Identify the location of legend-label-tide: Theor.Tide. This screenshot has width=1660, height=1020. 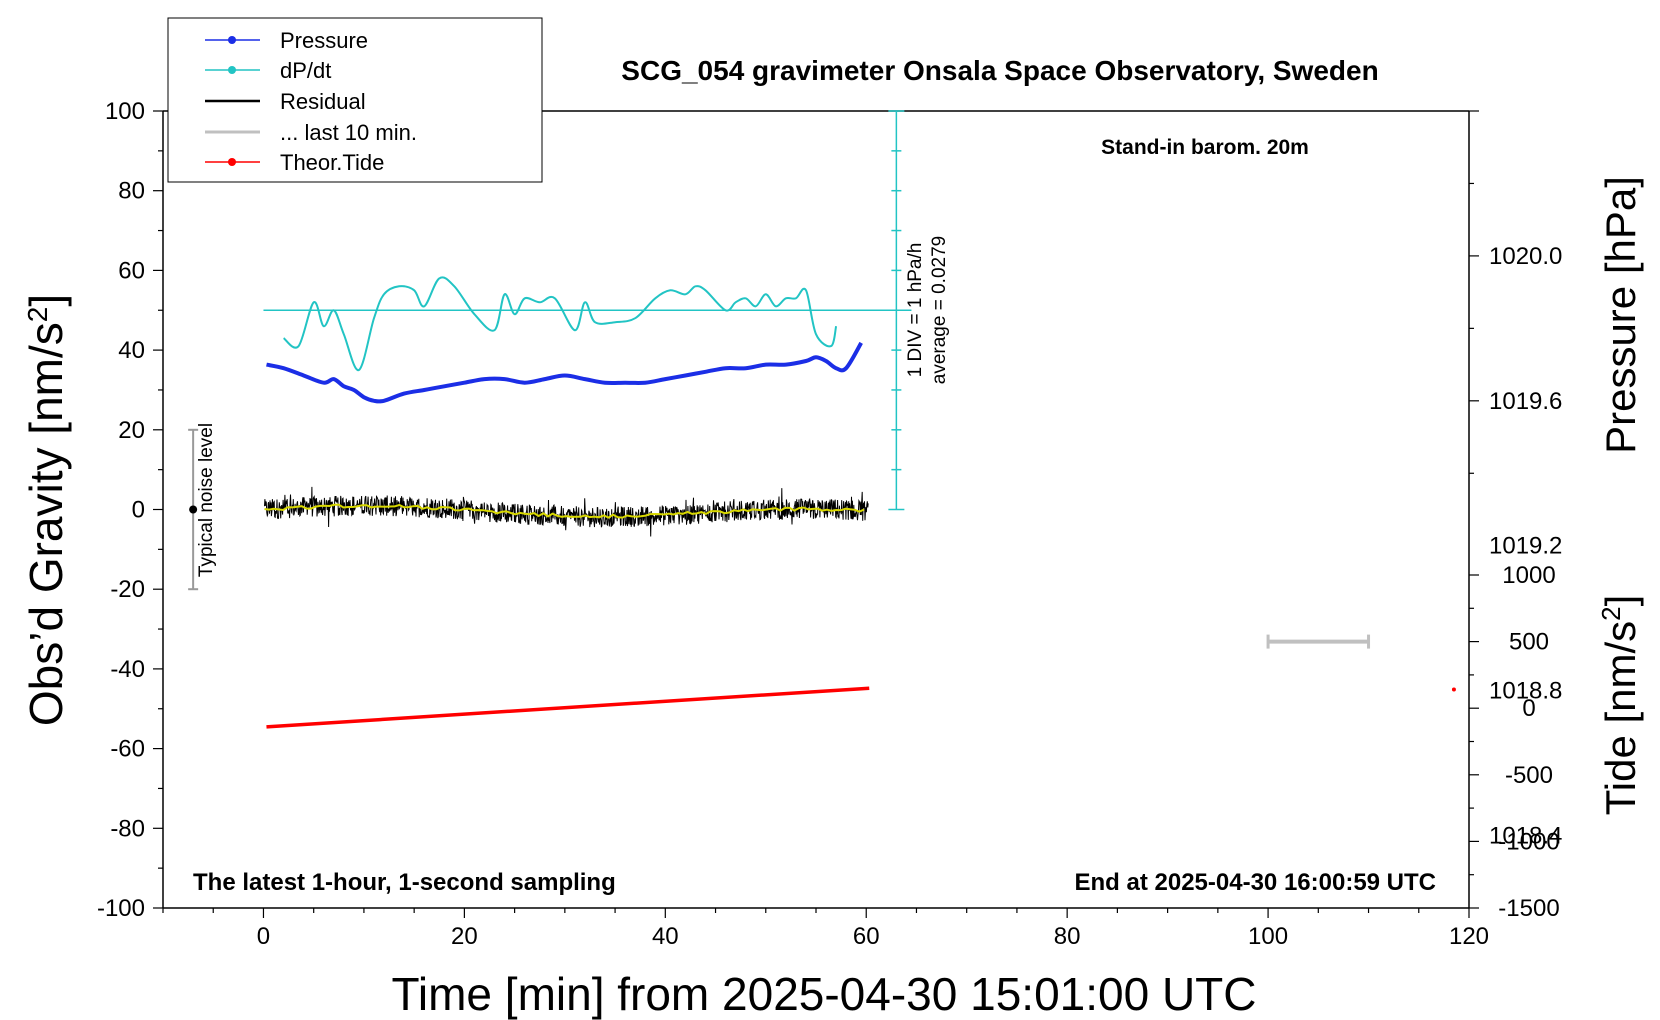
(332, 162).